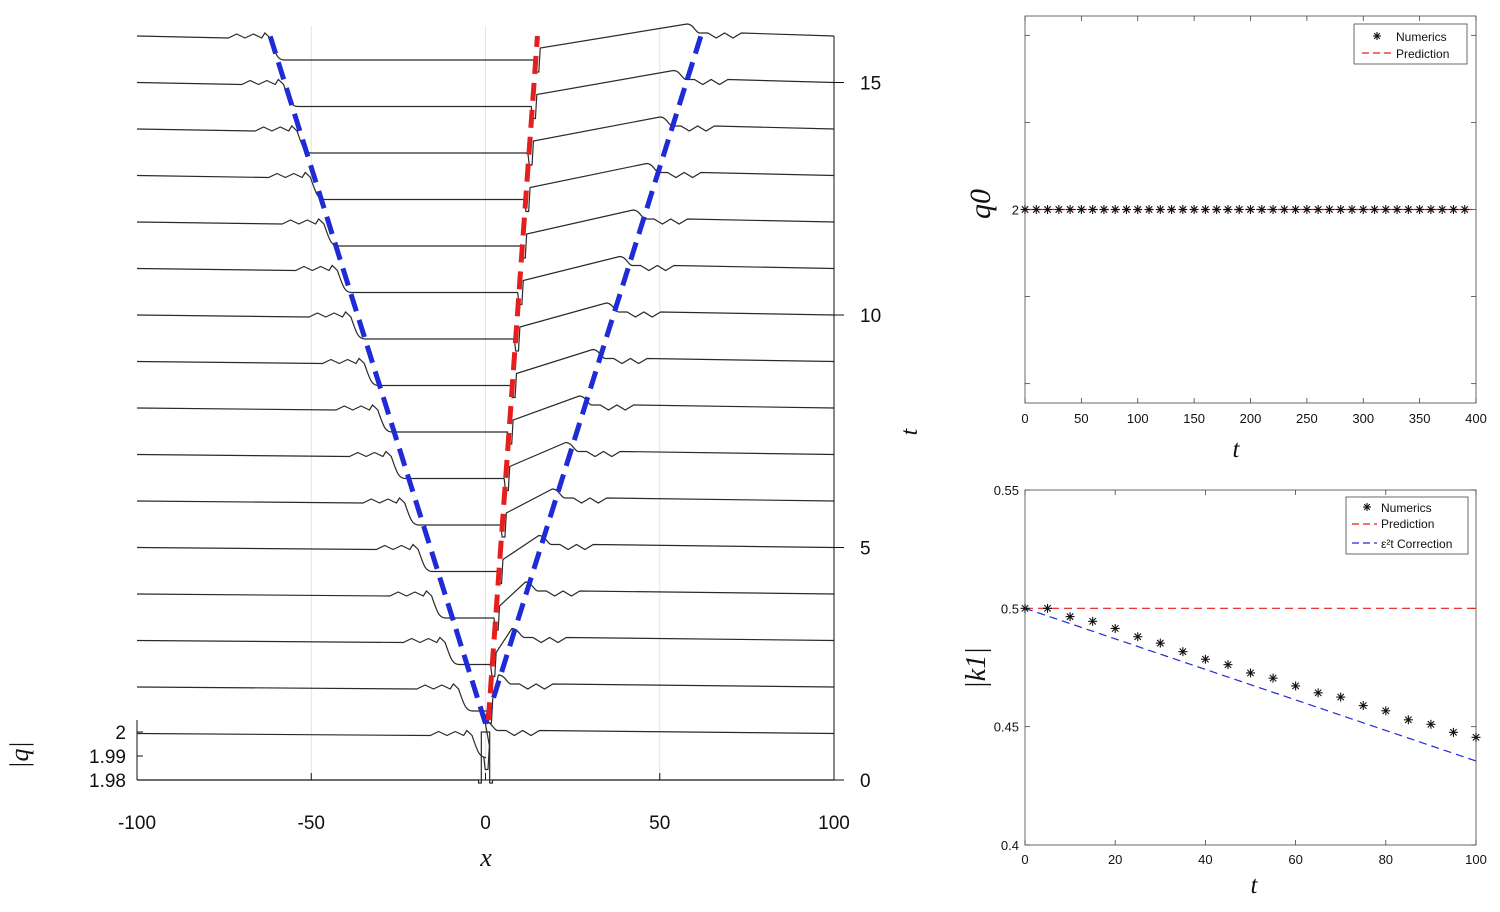  I want to click on x-axis-label: x, so click(485, 857).